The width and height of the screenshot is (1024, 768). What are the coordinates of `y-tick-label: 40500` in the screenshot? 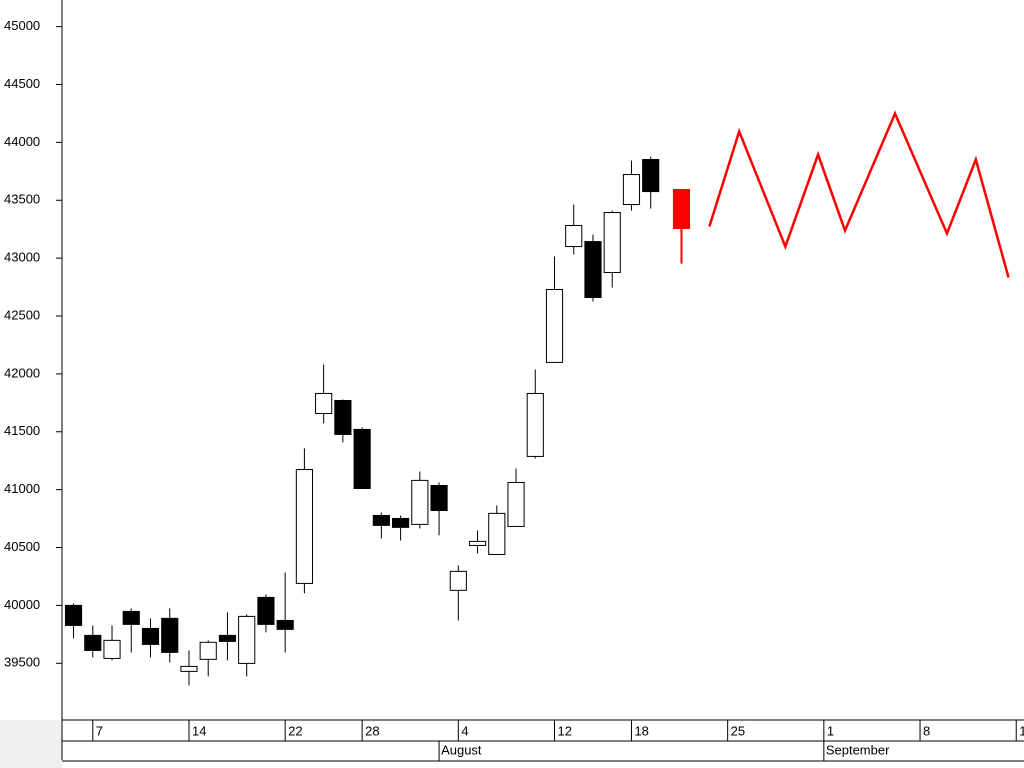 It's located at (22, 546).